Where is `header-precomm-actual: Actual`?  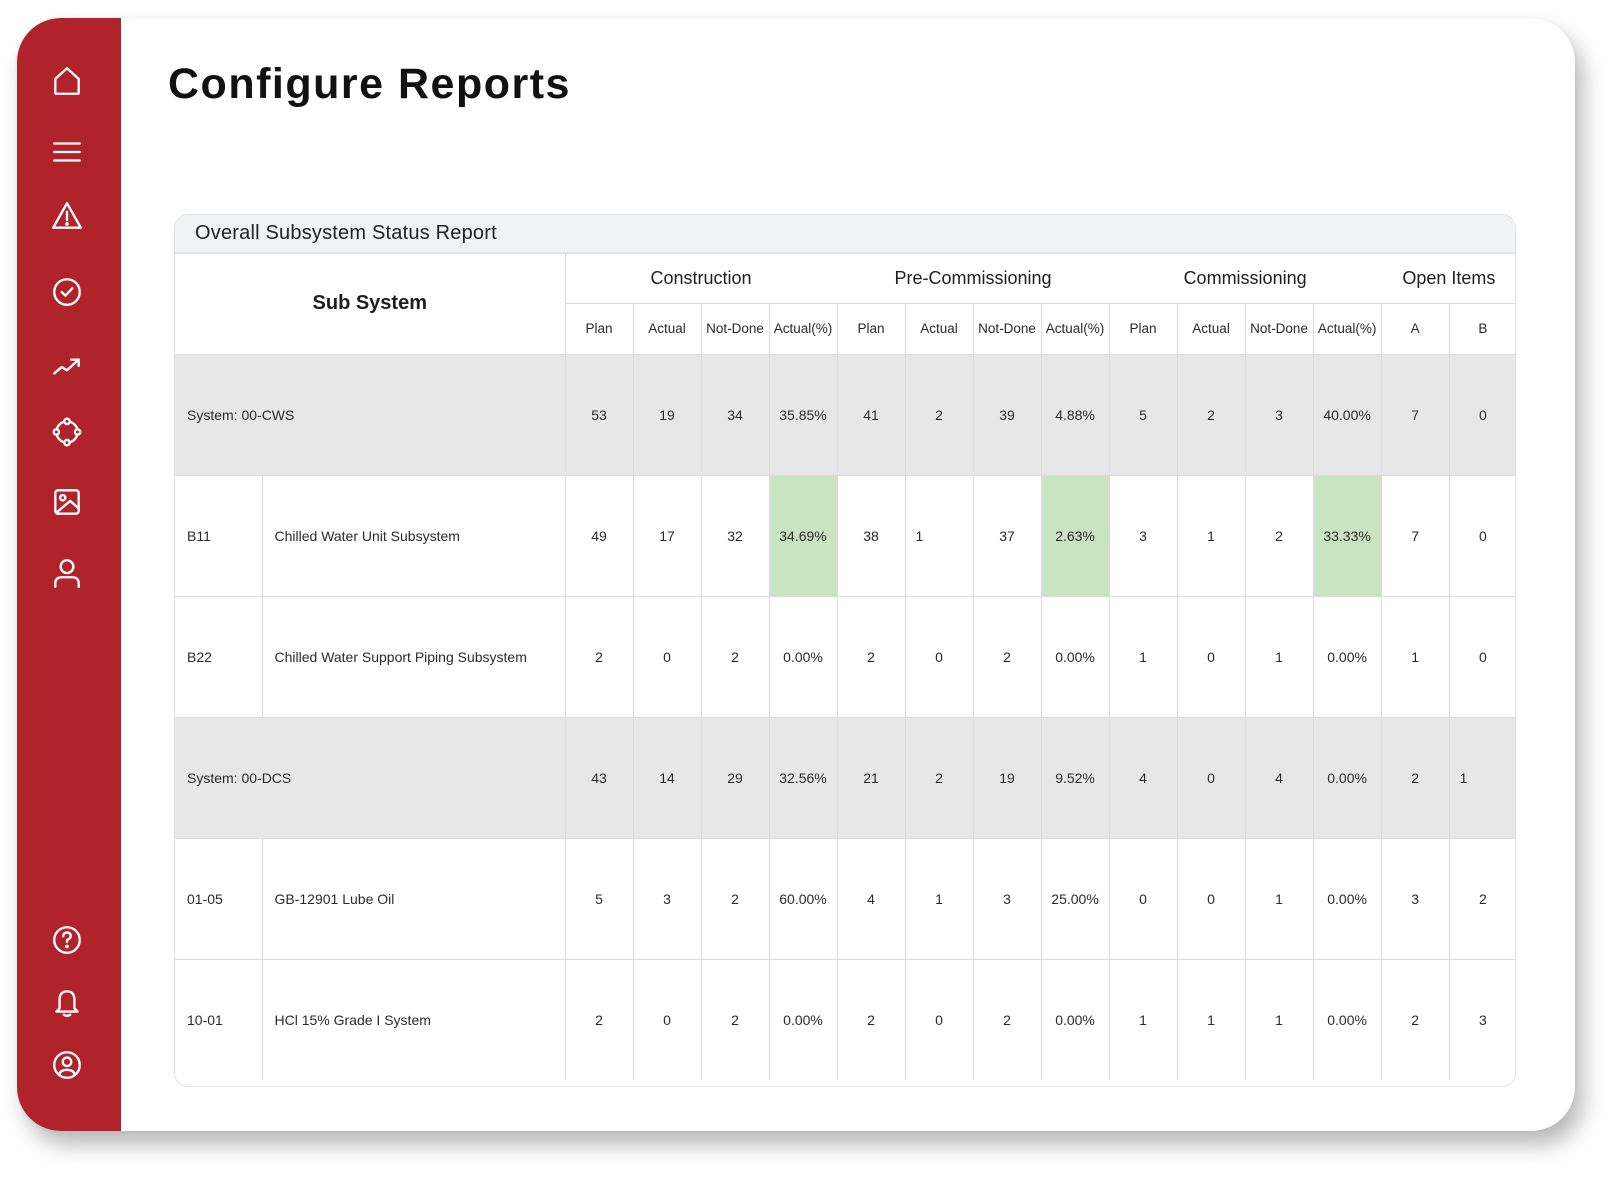 header-precomm-actual: Actual is located at coordinates (939, 328).